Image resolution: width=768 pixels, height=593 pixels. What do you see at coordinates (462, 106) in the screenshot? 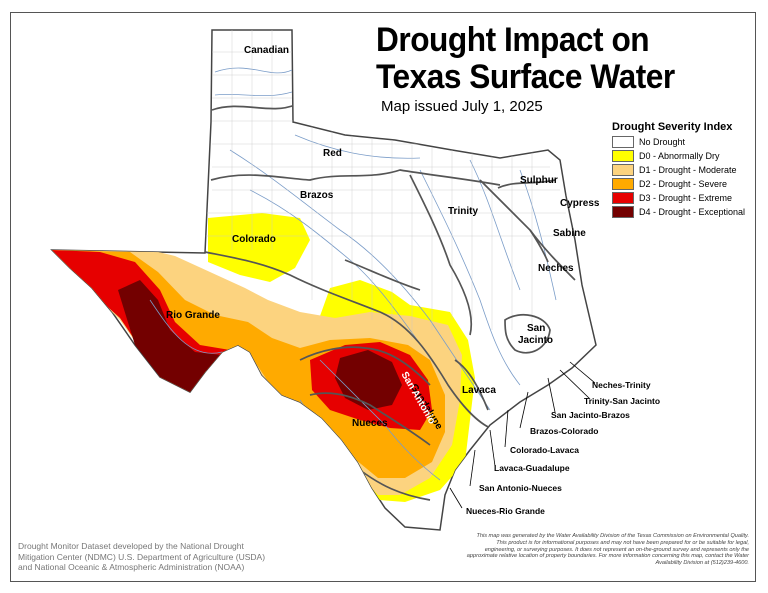
I see `issued-date: Map issued July 1, 2025` at bounding box center [462, 106].